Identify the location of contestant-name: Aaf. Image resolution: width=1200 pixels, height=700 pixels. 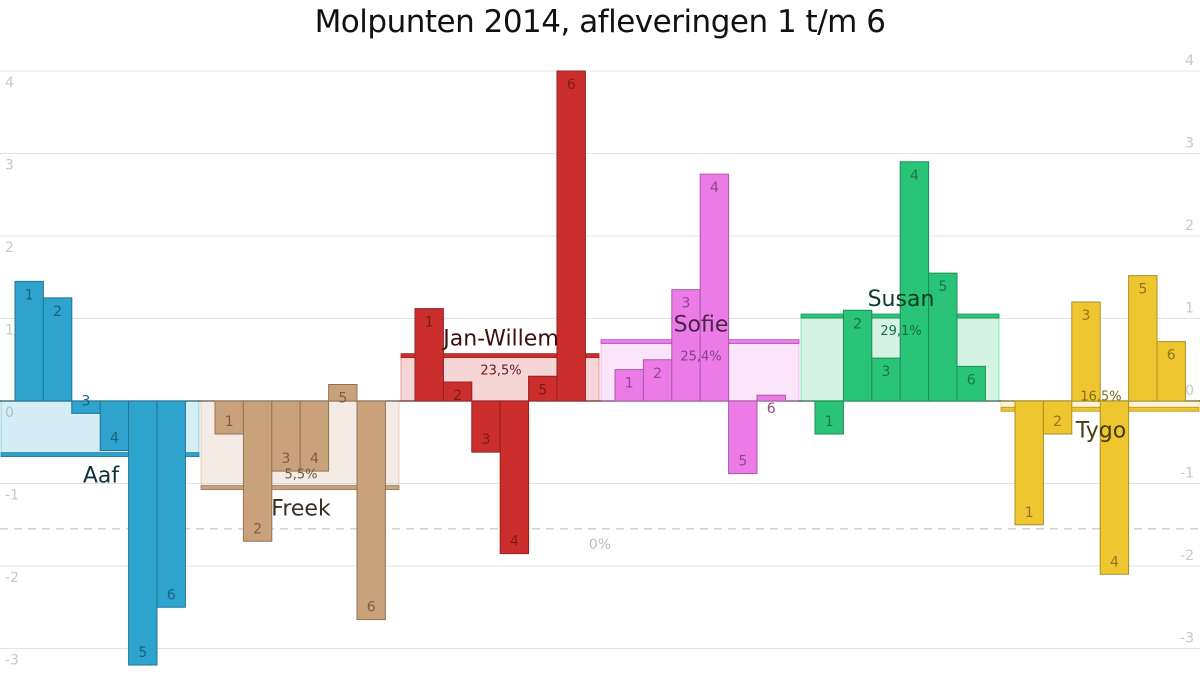
(102, 476).